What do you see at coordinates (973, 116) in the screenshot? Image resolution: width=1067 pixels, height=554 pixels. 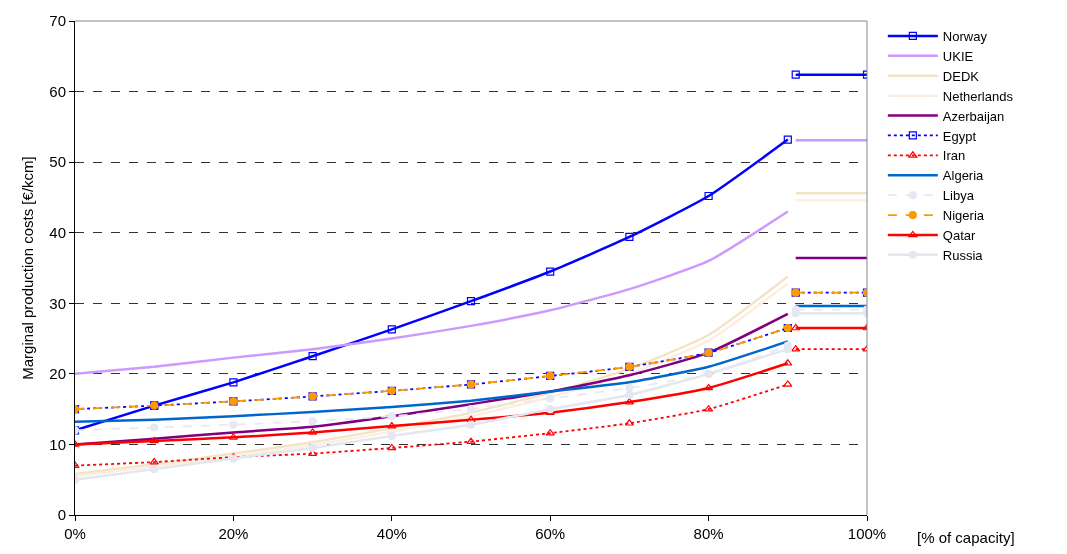 I see `legend-label: Azerbaijan` at bounding box center [973, 116].